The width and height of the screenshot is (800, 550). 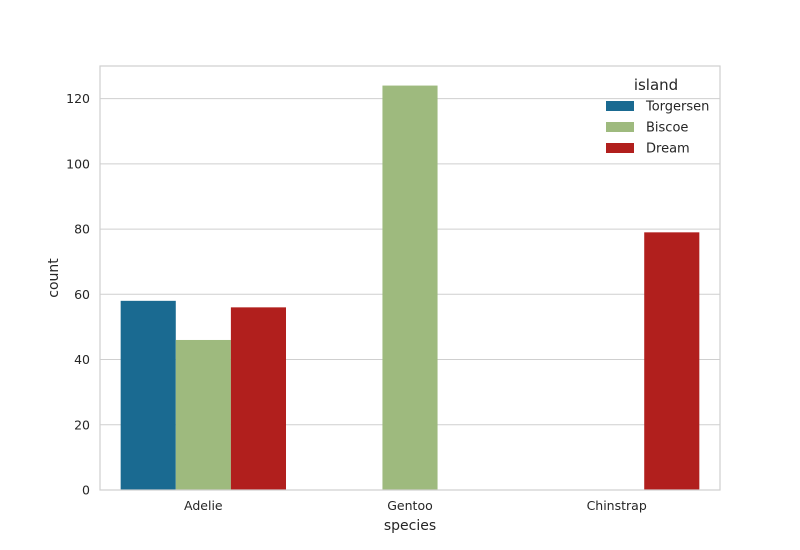 I want to click on y-tick-label: 100, so click(x=78, y=163).